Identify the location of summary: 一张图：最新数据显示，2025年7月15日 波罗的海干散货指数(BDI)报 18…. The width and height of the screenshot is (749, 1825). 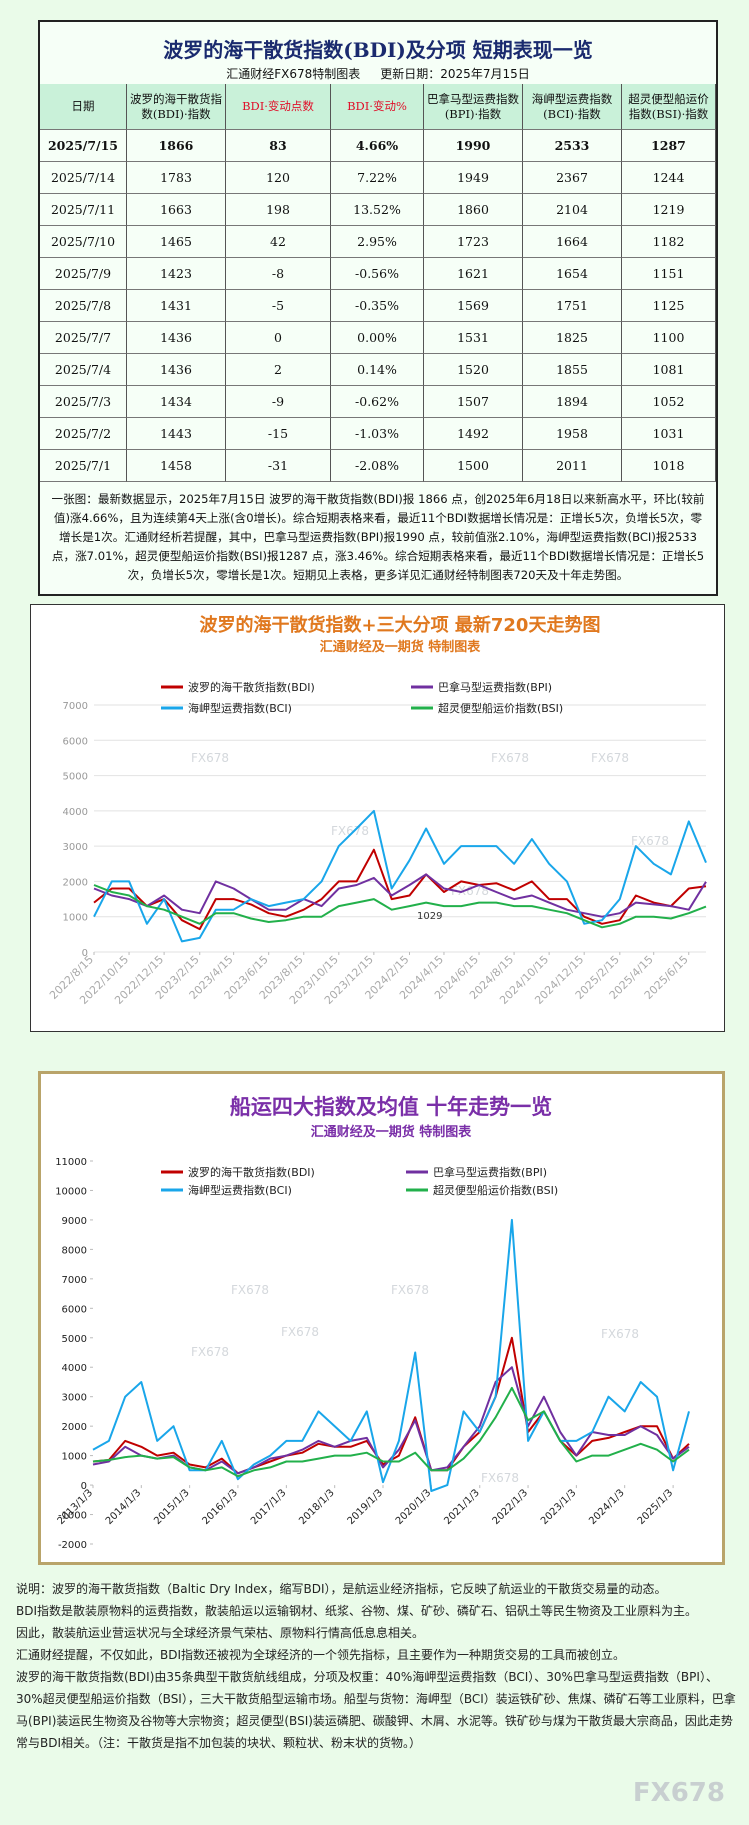
(378, 537).